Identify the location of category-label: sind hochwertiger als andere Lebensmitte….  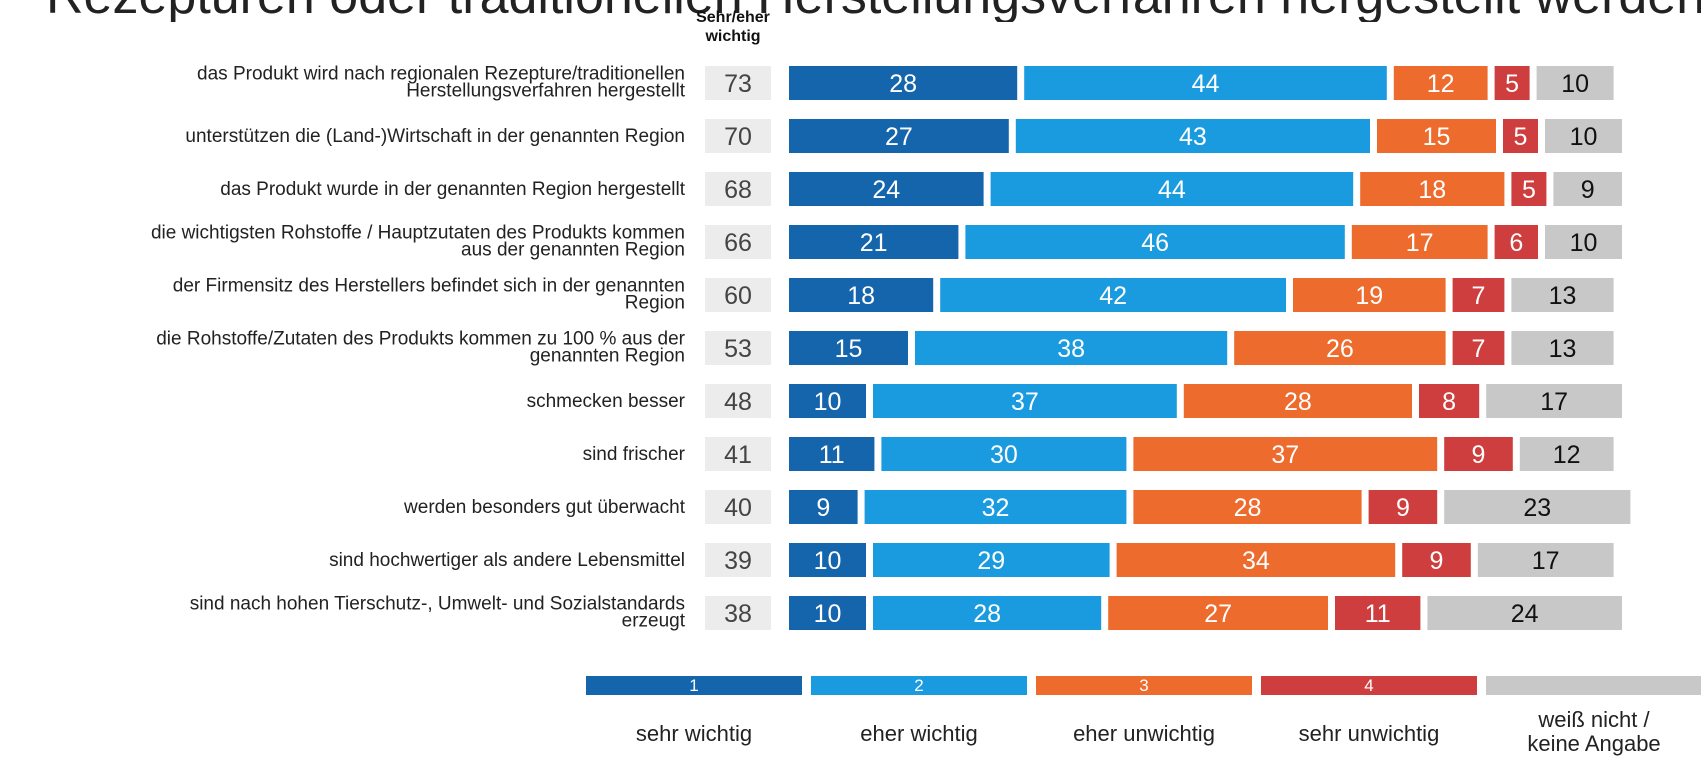
(507, 560).